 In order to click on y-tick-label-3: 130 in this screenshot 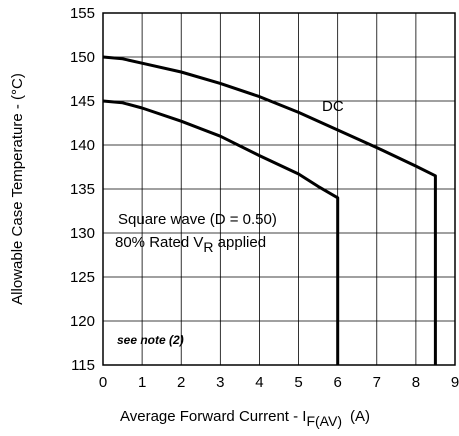, I will do `click(82, 233)`.